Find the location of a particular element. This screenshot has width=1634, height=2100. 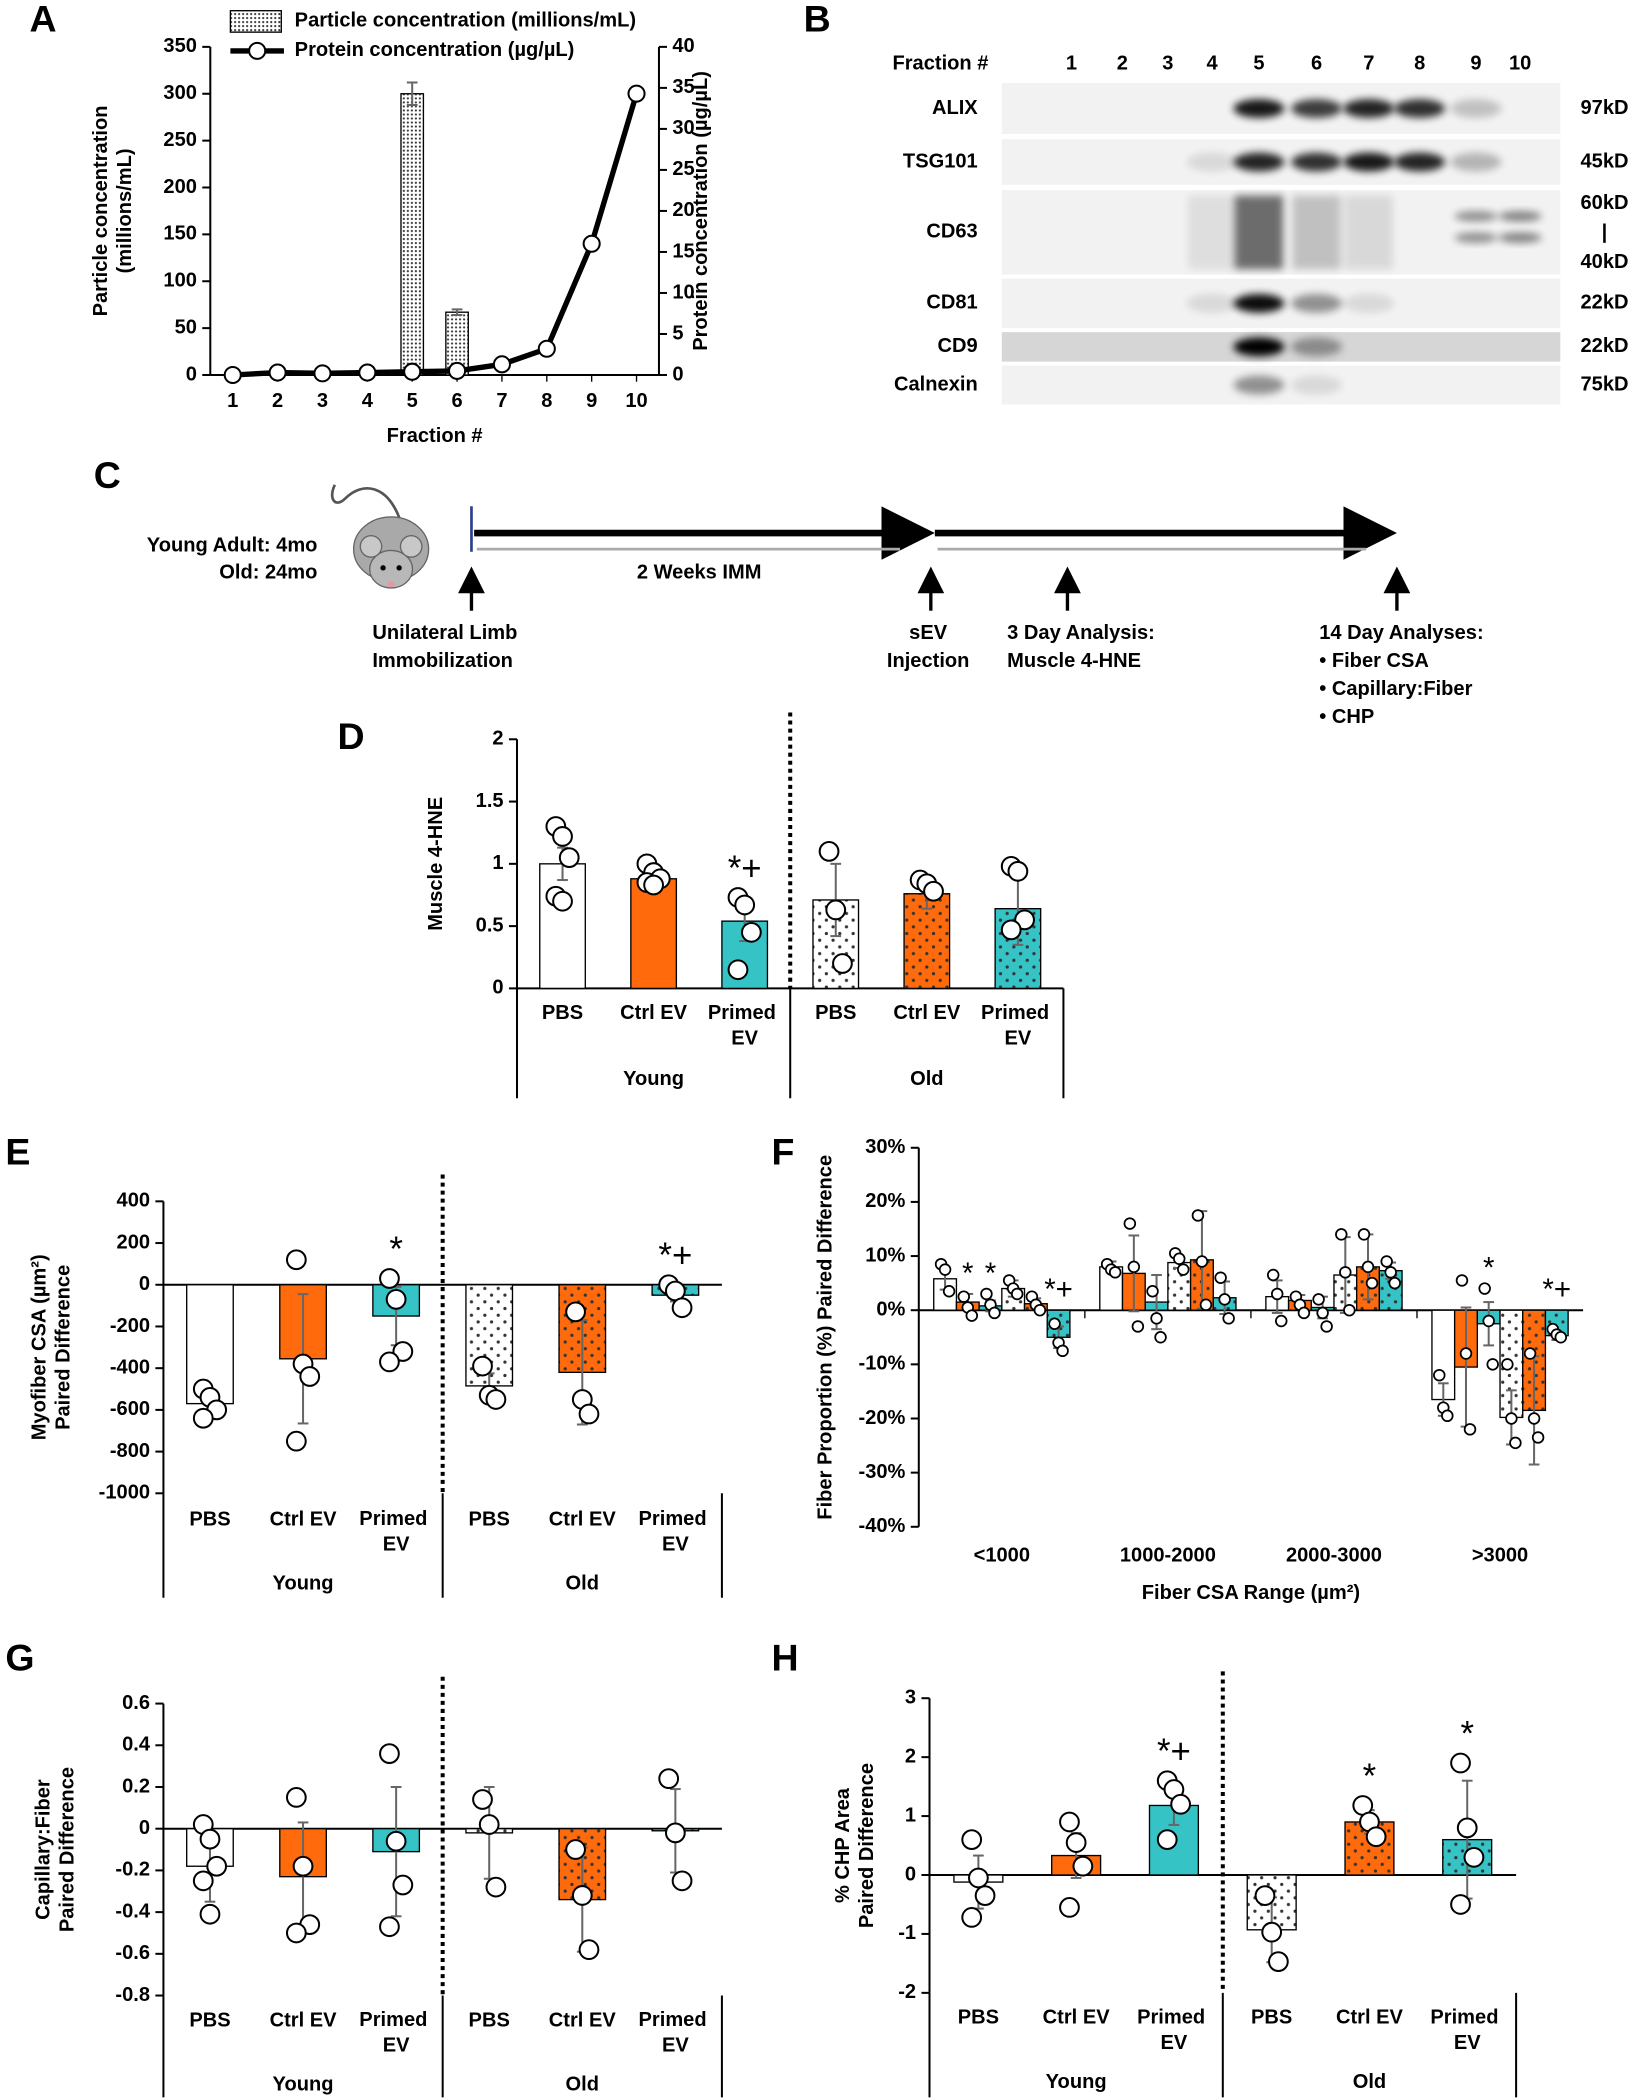

panel-label: H is located at coordinates (784, 1658).